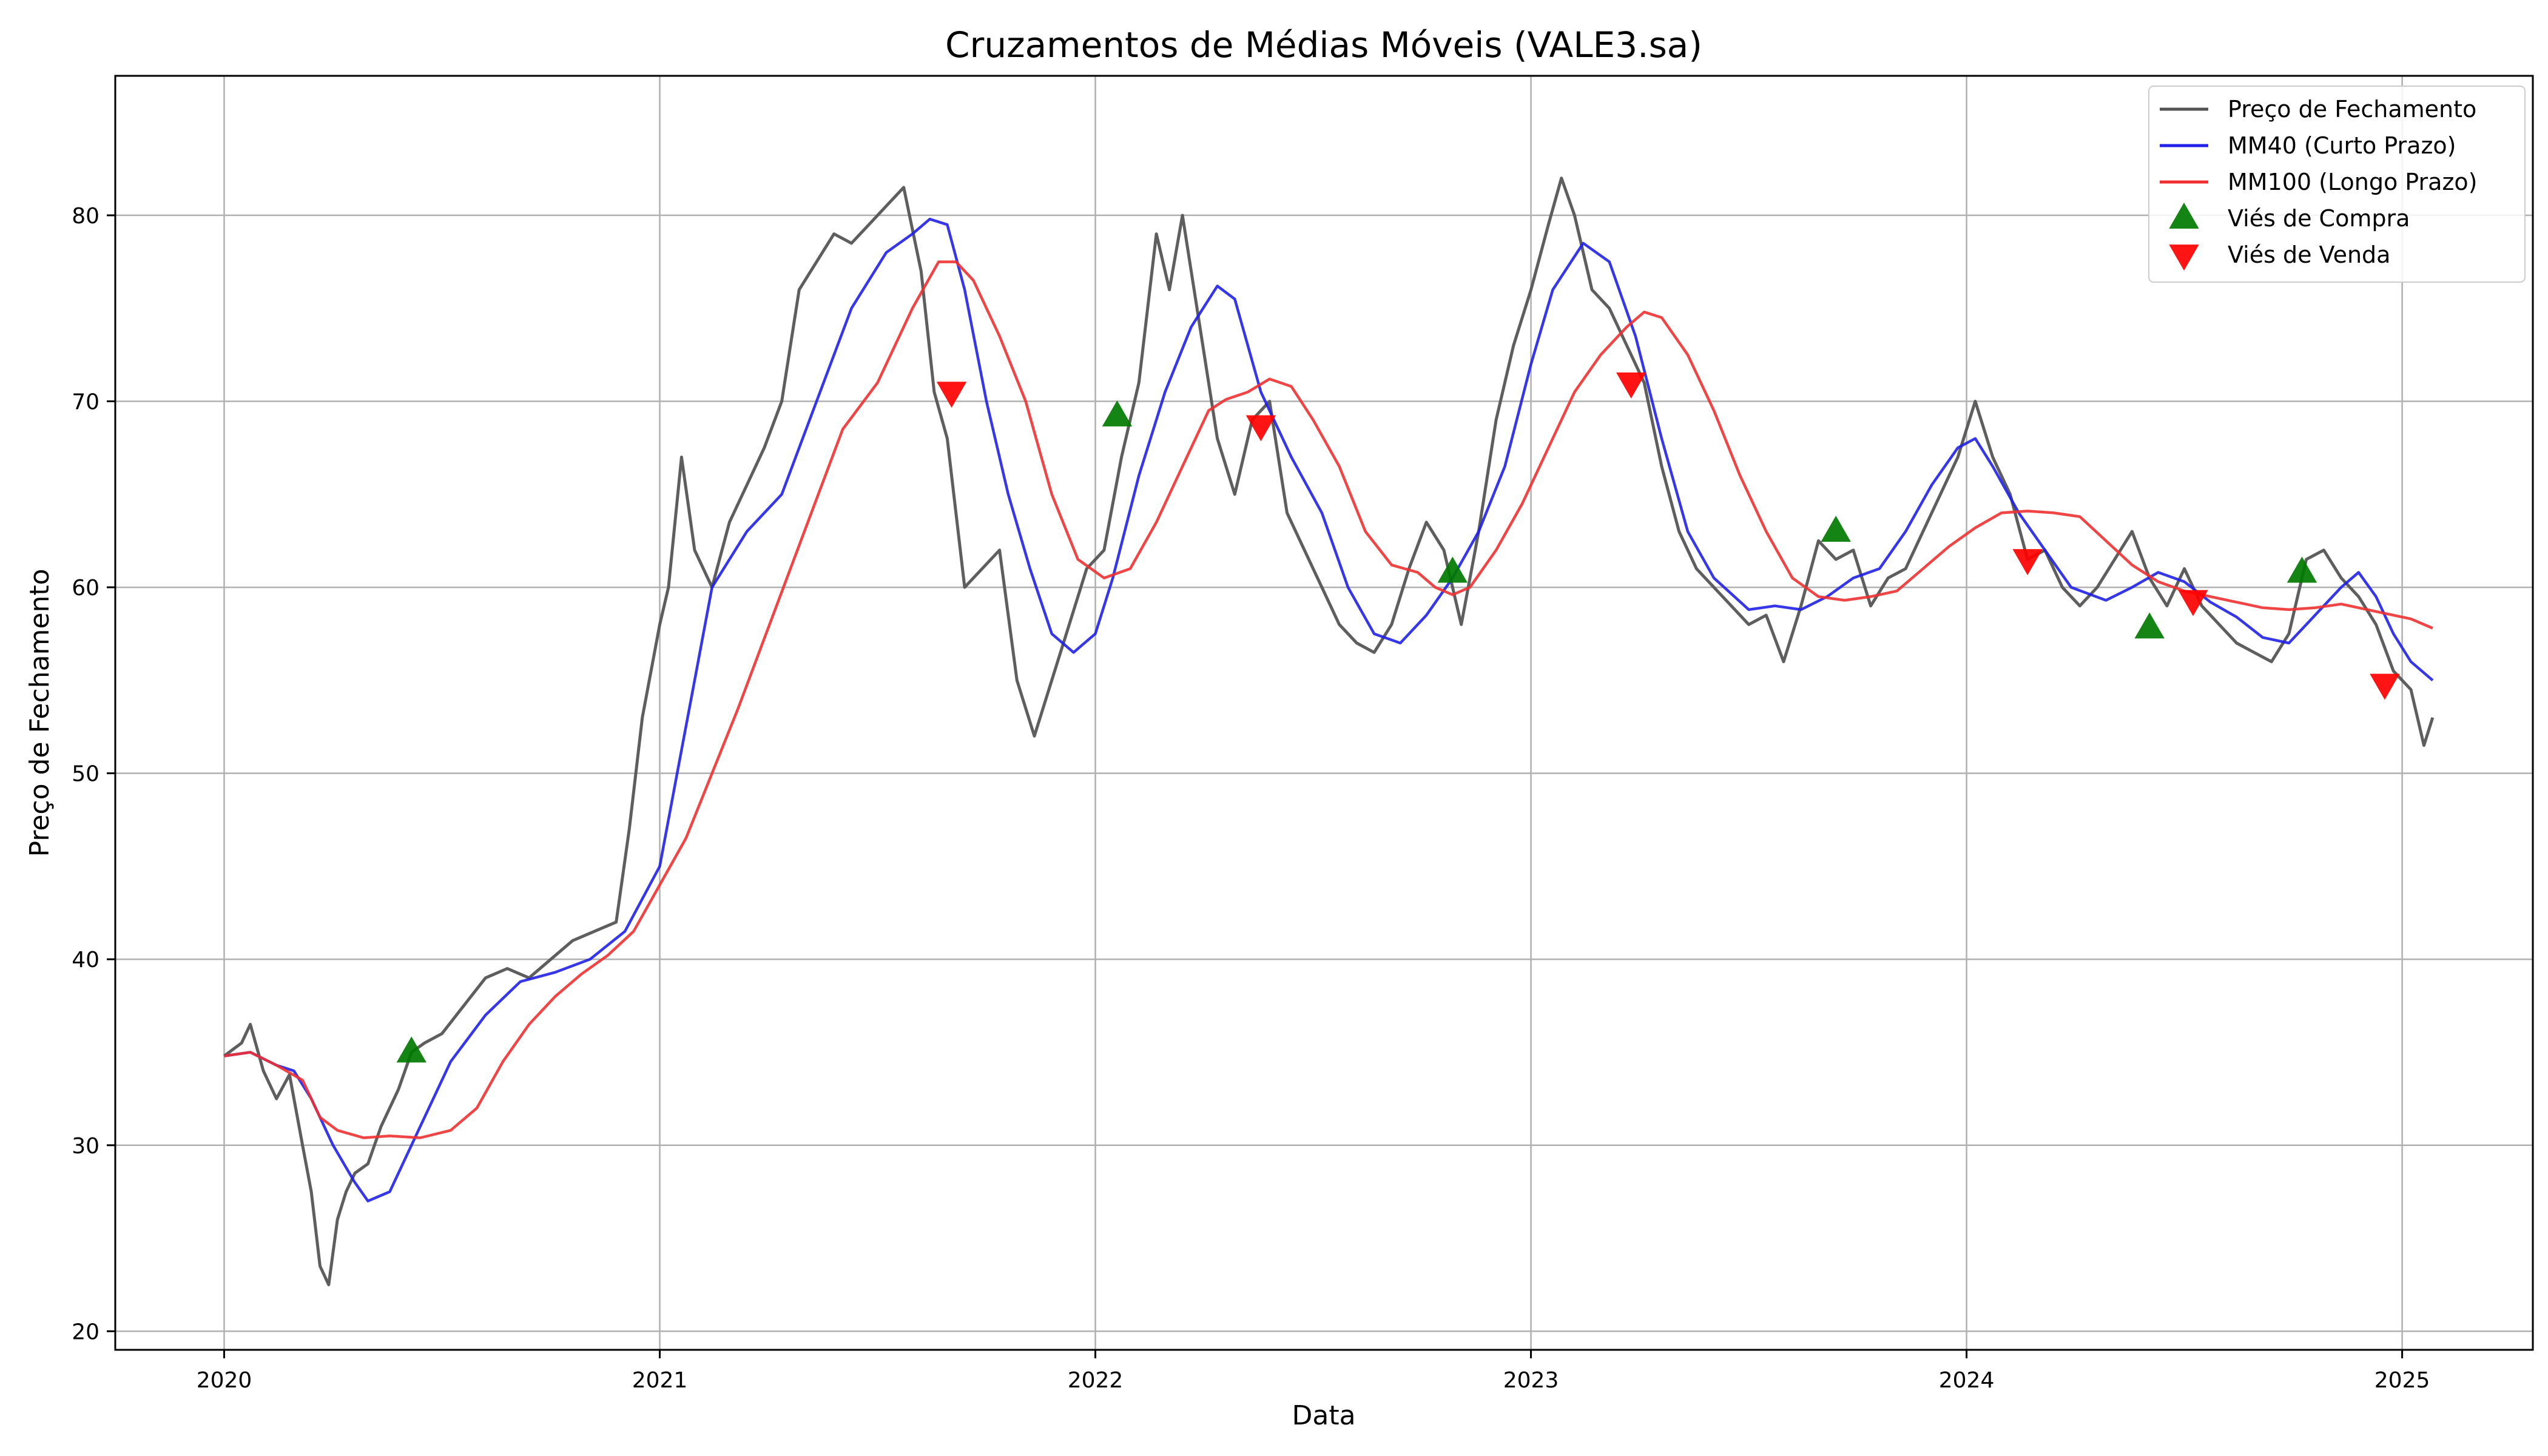 This screenshot has width=2548, height=1456. Describe the element at coordinates (1531, 1380) in the screenshot. I see `x-tick-label: 2023` at that location.